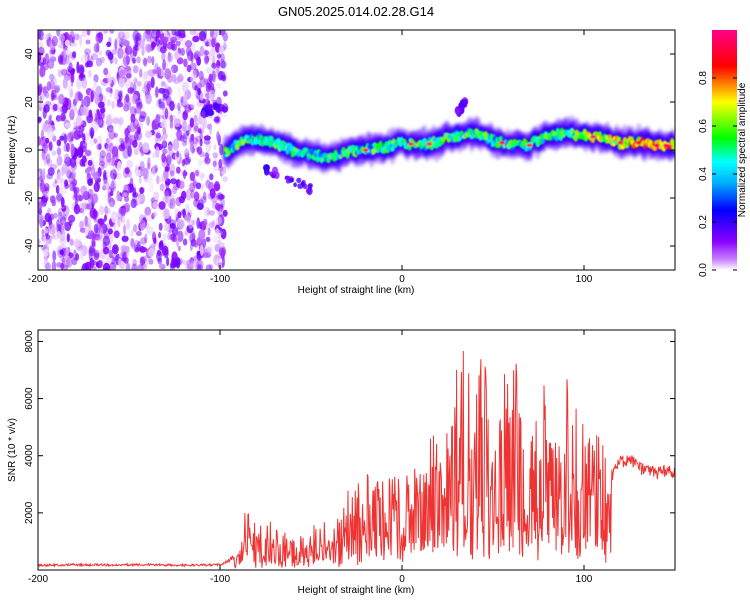 The image size is (750, 600). What do you see at coordinates (703, 270) in the screenshot?
I see `colorbar-tick-label: 0.0` at bounding box center [703, 270].